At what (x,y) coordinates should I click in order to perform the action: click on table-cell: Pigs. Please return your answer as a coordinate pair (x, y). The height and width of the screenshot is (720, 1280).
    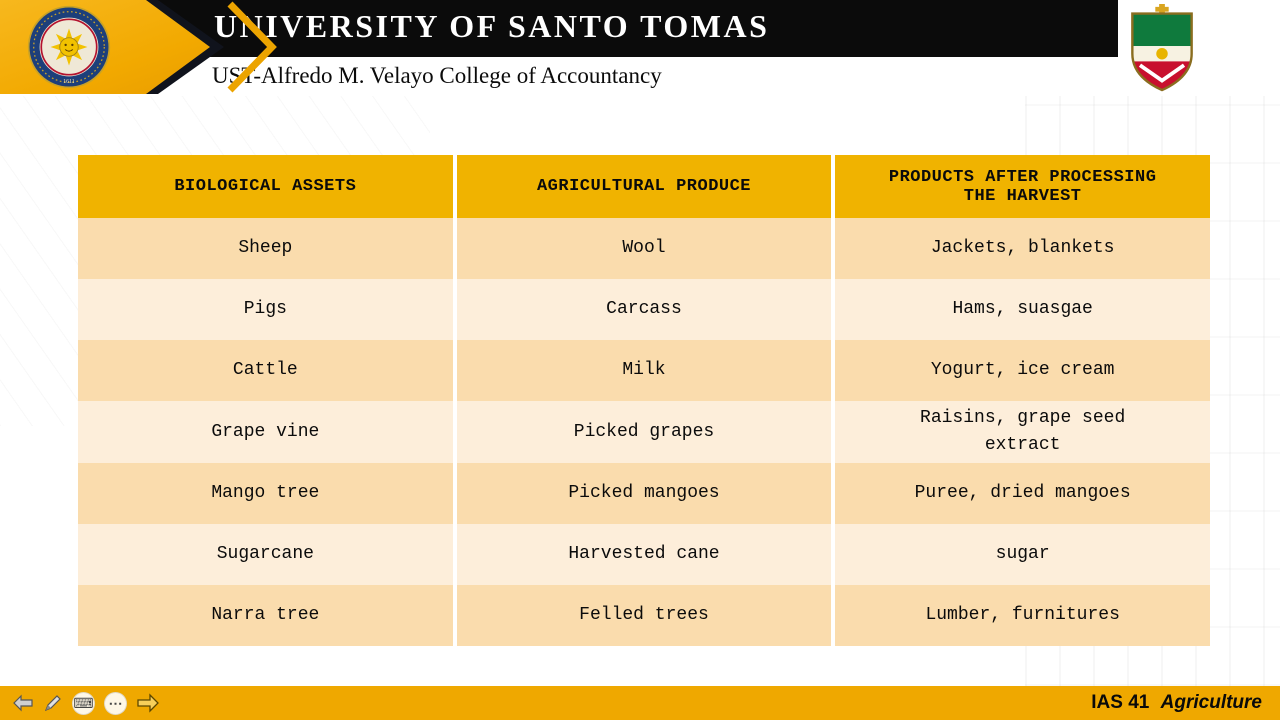
    Looking at the image, I should click on (265, 309).